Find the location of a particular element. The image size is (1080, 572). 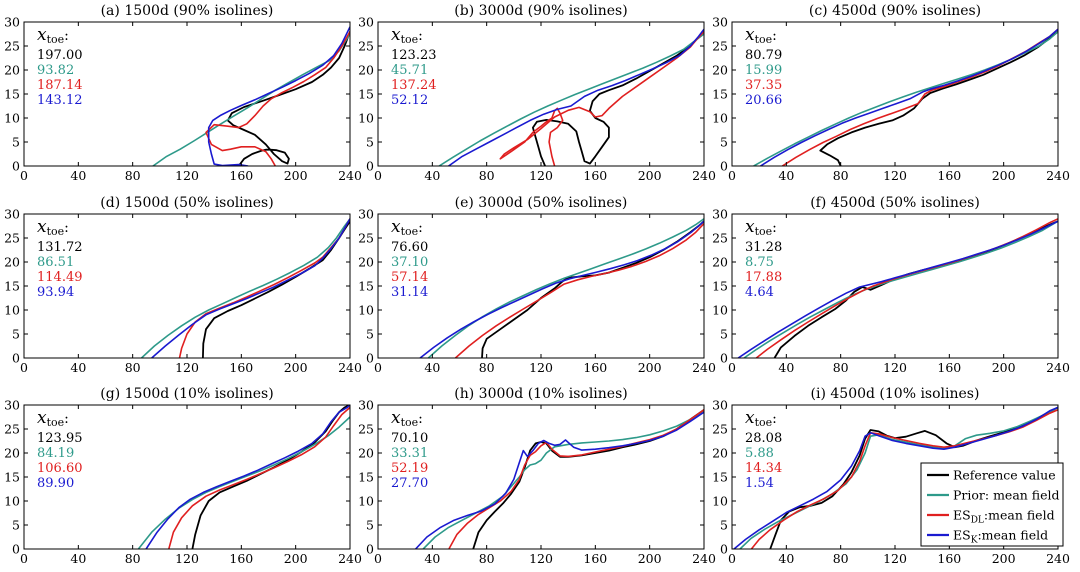

xtoe-value-esk: 52.12 is located at coordinates (409, 100).